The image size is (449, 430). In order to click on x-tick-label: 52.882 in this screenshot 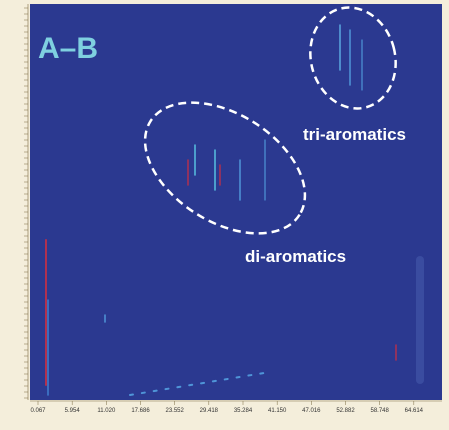, I will do `click(345, 411)`.